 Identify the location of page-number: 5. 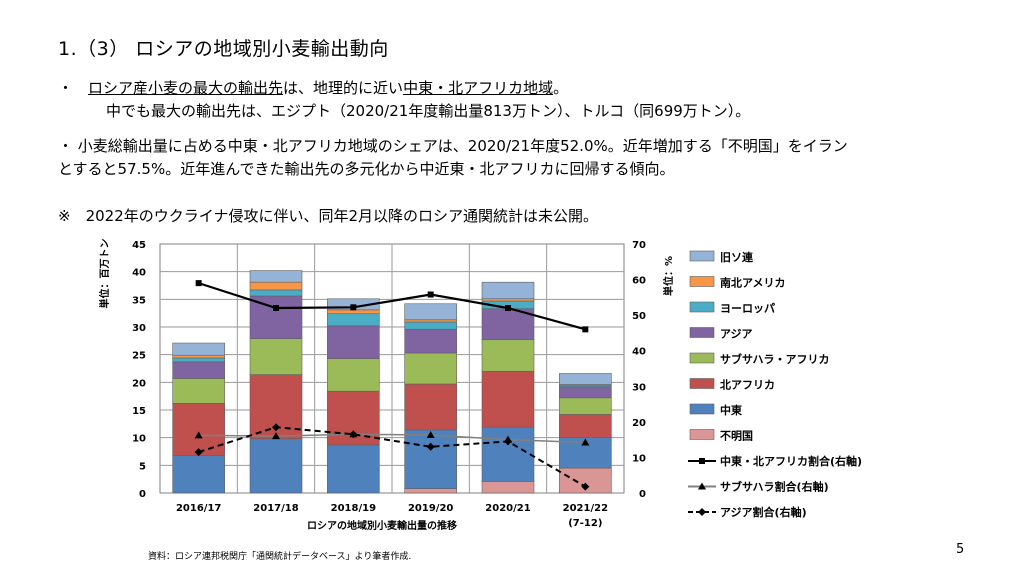
(960, 549).